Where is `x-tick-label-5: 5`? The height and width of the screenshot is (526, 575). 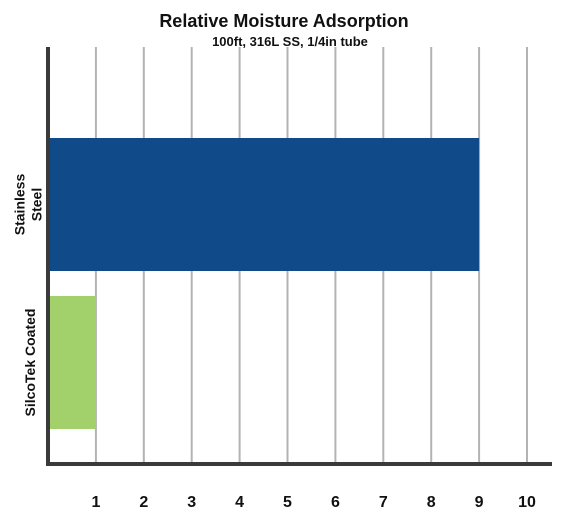 x-tick-label-5: 5 is located at coordinates (287, 502).